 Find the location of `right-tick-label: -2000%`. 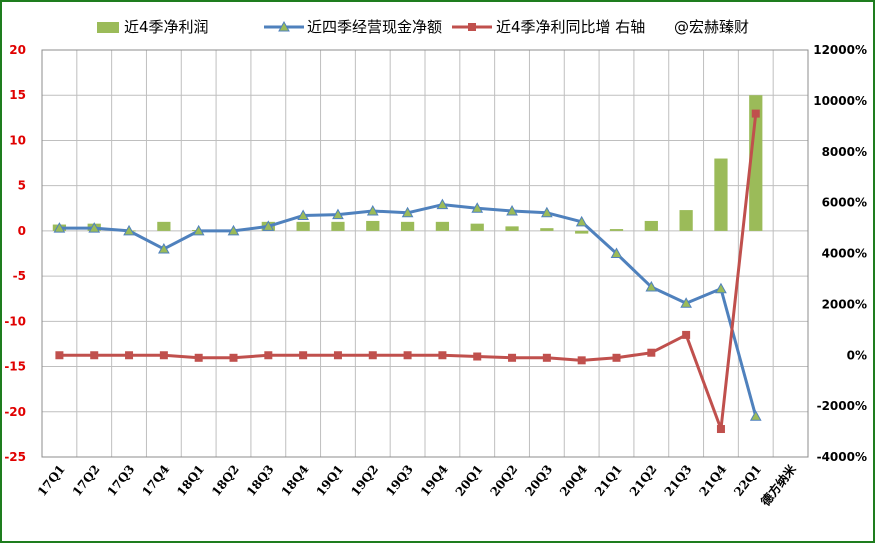

right-tick-label: -2000% is located at coordinates (842, 406).